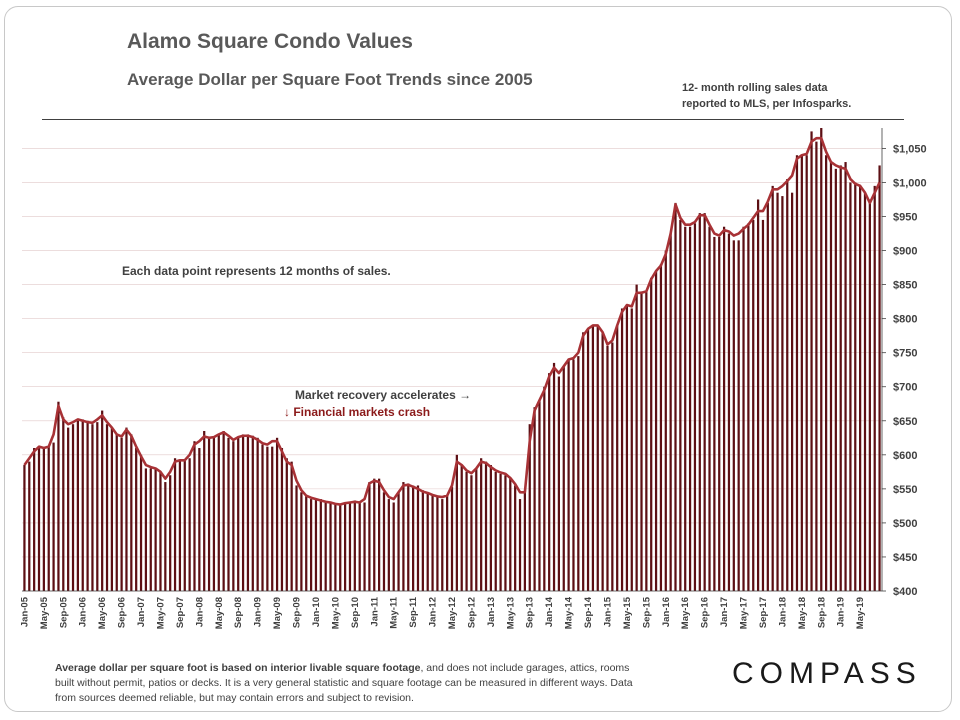 Image resolution: width=960 pixels, height=720 pixels. Describe the element at coordinates (821, 612) in the screenshot. I see `x-tick-label: Sep-18` at that location.